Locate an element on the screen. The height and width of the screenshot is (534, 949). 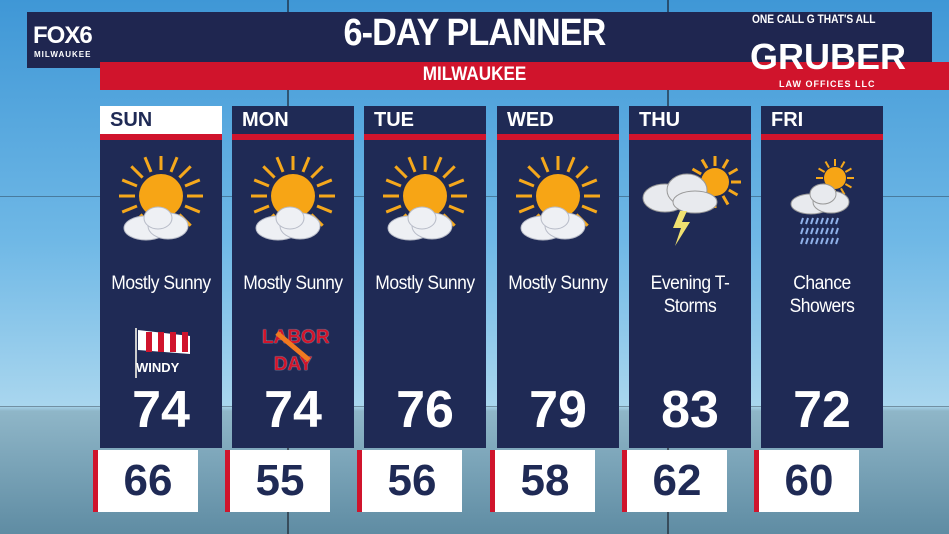
low-temp: 60 is located at coordinates (806, 481).